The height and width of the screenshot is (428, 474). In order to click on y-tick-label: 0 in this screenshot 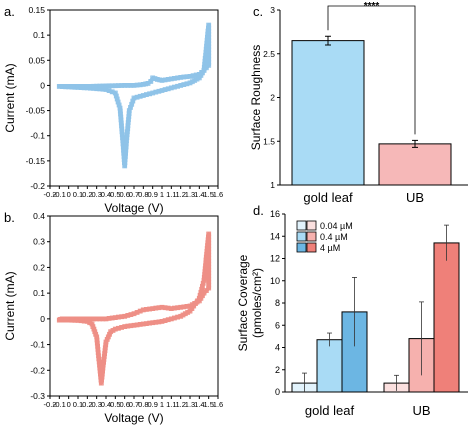, I will do `click(42, 319)`.